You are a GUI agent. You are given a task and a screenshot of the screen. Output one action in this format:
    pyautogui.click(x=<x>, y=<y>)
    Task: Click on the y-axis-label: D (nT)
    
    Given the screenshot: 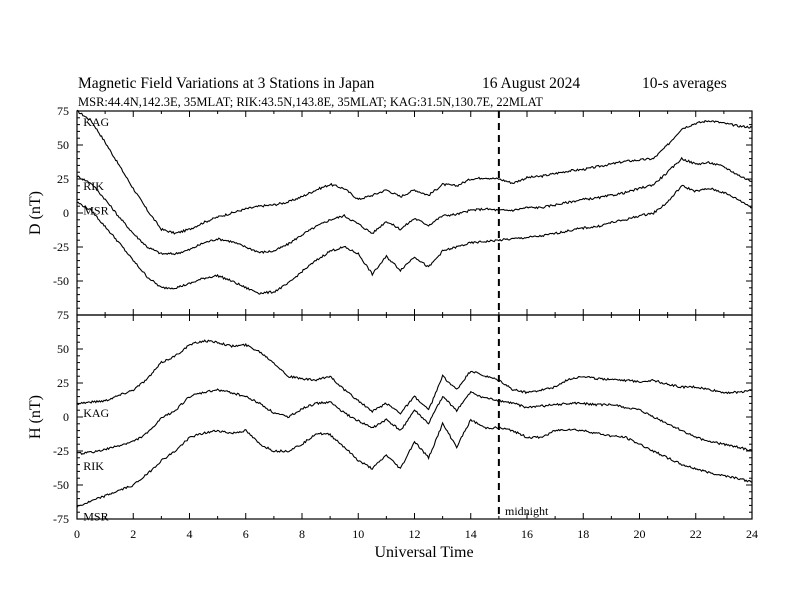 What is the action you would take?
    pyautogui.click(x=35, y=213)
    